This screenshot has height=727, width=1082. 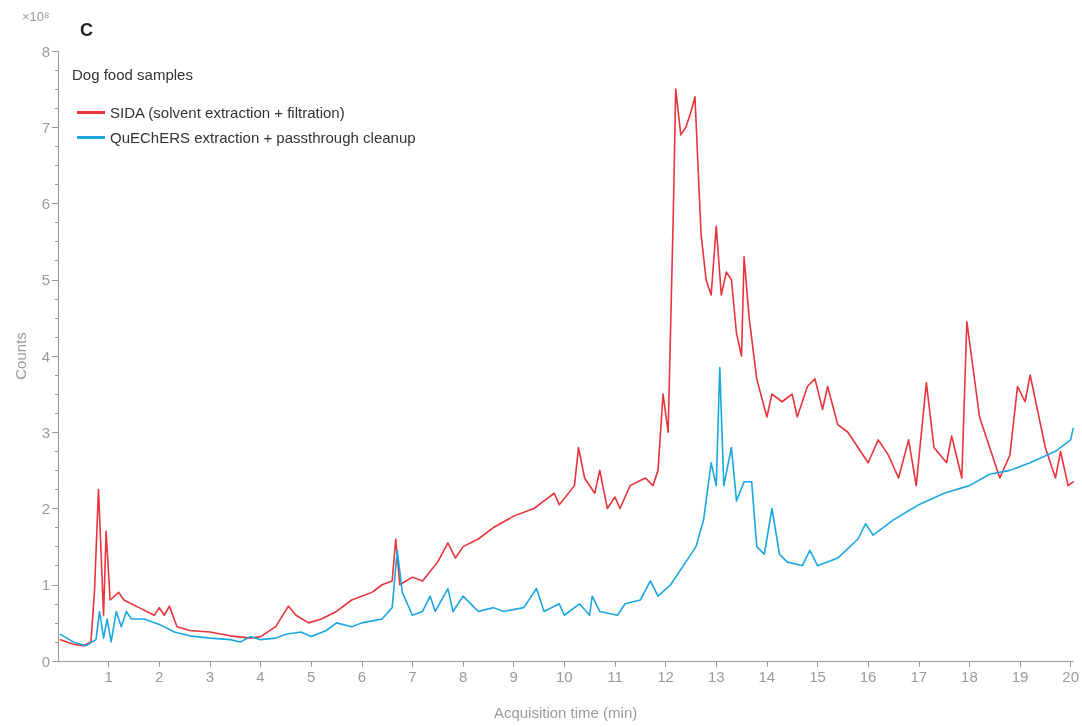 What do you see at coordinates (86, 30) in the screenshot?
I see `chart-title: C` at bounding box center [86, 30].